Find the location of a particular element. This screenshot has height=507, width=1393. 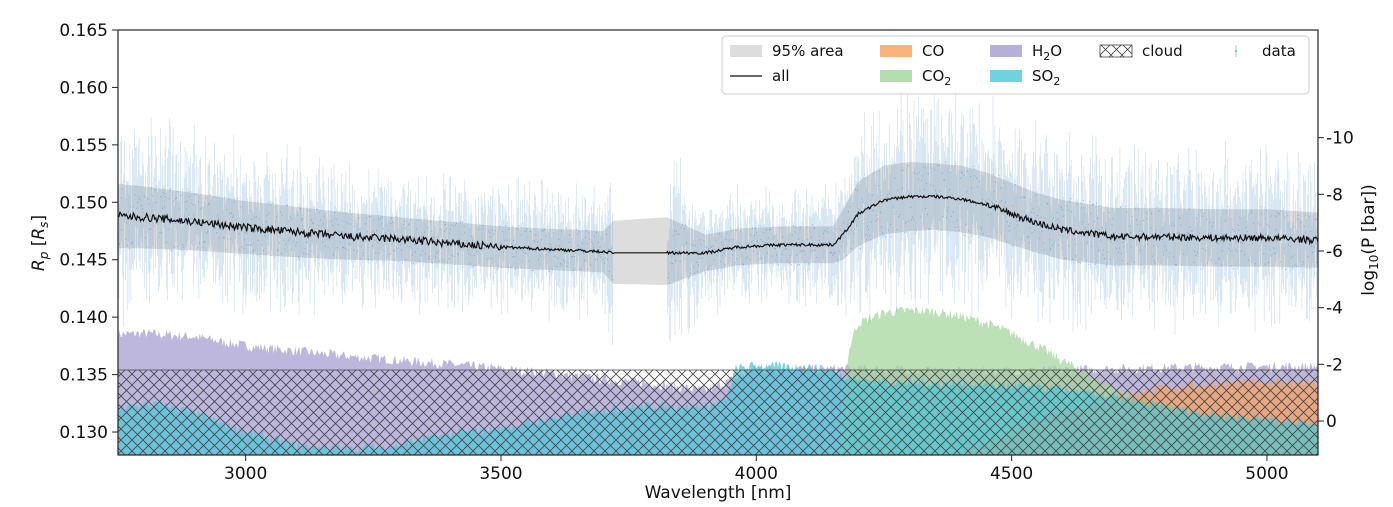

right-tick-label: -2 is located at coordinates (1334, 365).